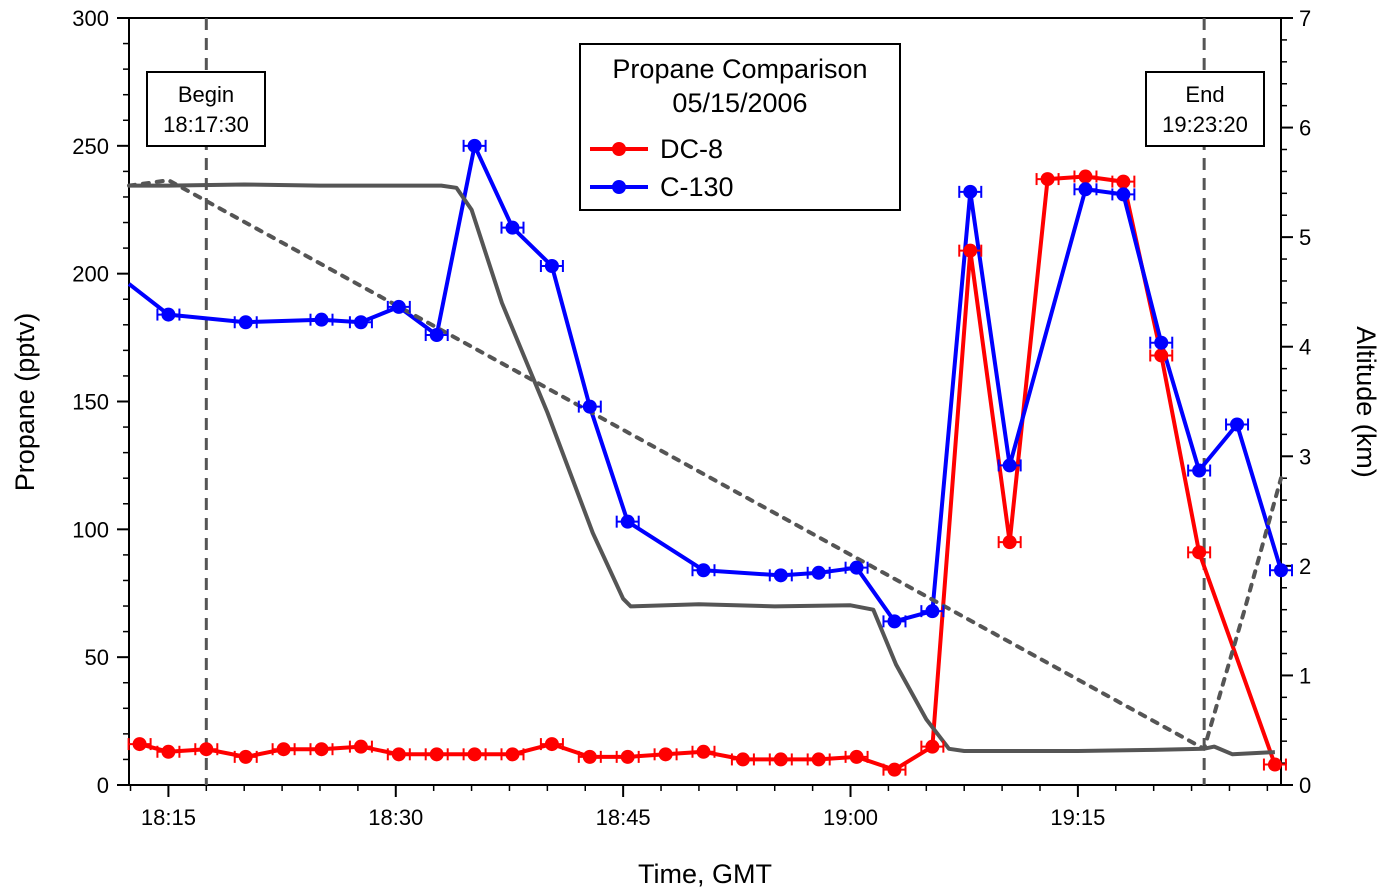 This screenshot has width=1385, height=891. What do you see at coordinates (1305, 128) in the screenshot?
I see `y2-tick-label: 6` at bounding box center [1305, 128].